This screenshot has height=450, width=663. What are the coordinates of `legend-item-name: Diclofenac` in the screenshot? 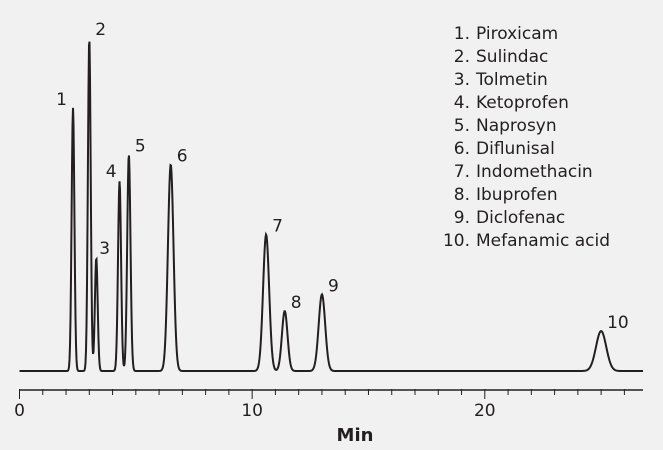 It's located at (520, 218).